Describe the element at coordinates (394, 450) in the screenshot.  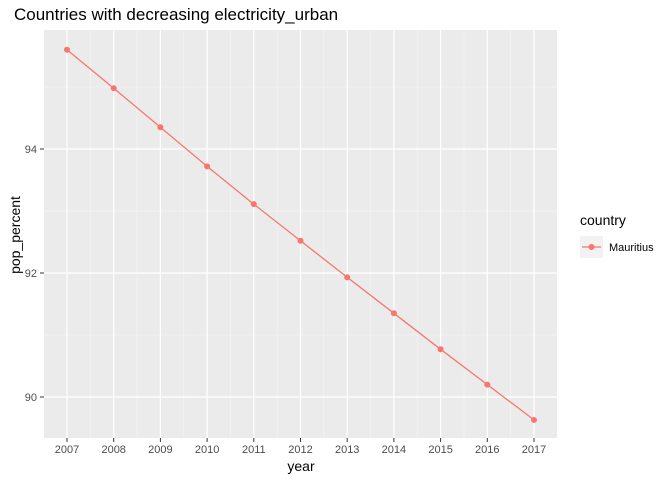
I see `x-tick-label: 2014` at that location.